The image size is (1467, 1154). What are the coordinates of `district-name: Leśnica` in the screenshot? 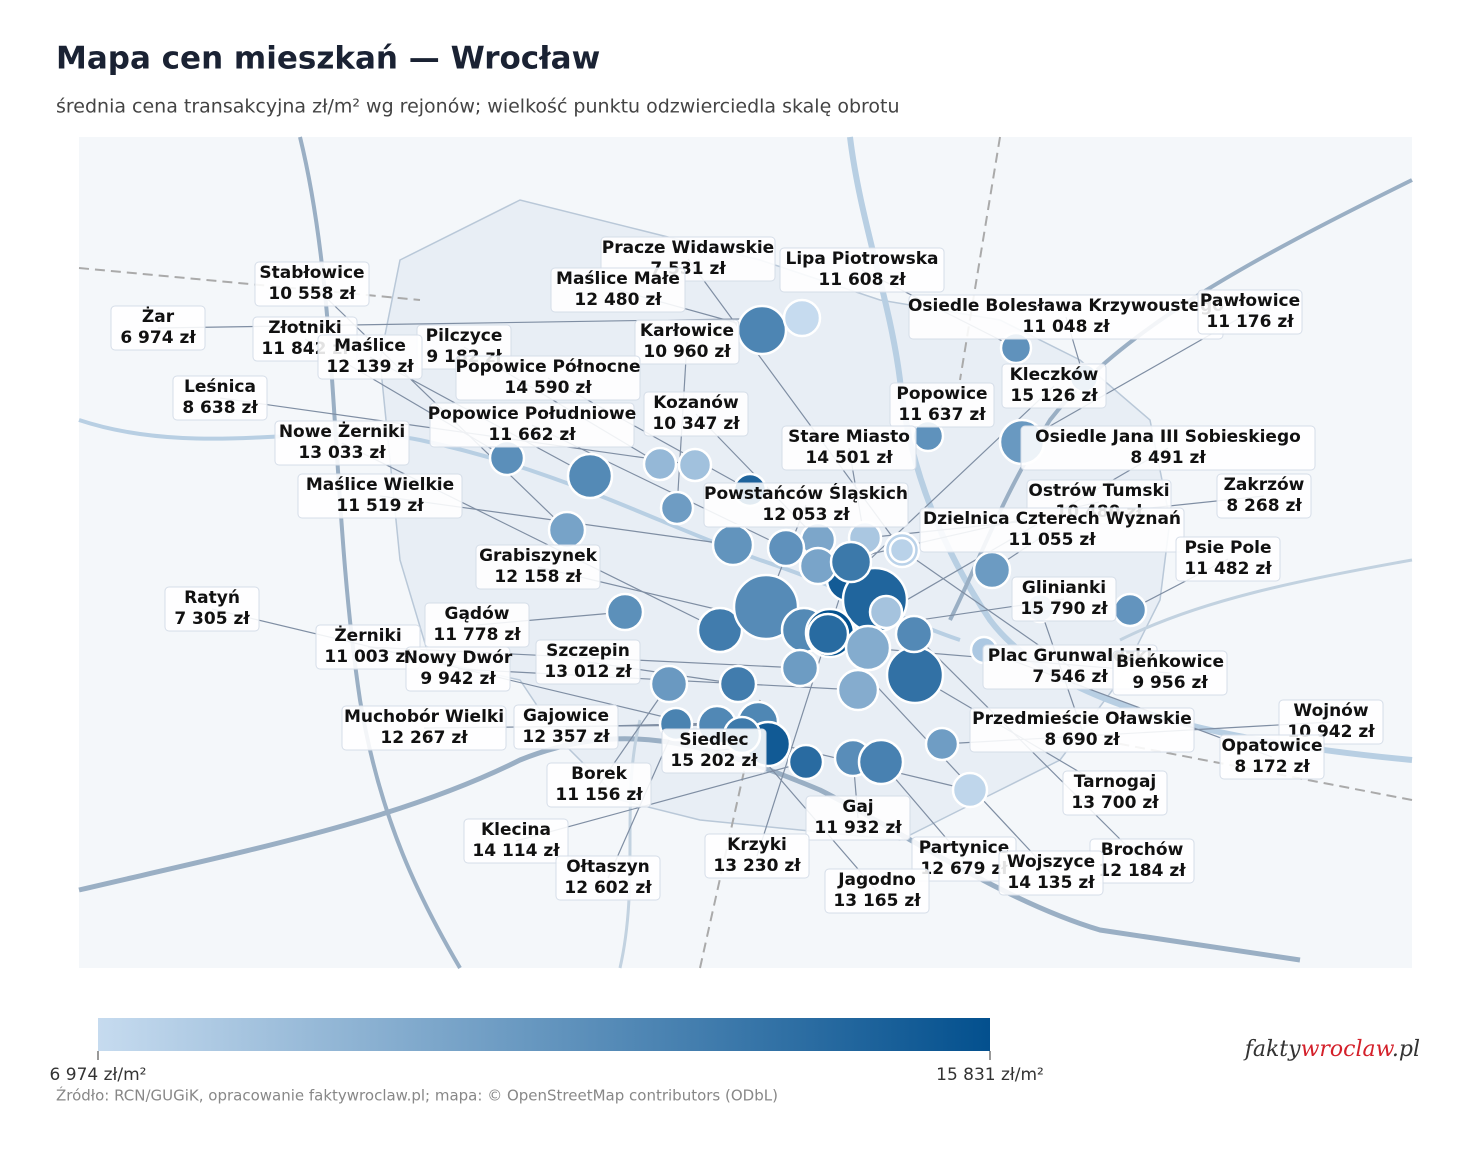 It's located at (220, 387).